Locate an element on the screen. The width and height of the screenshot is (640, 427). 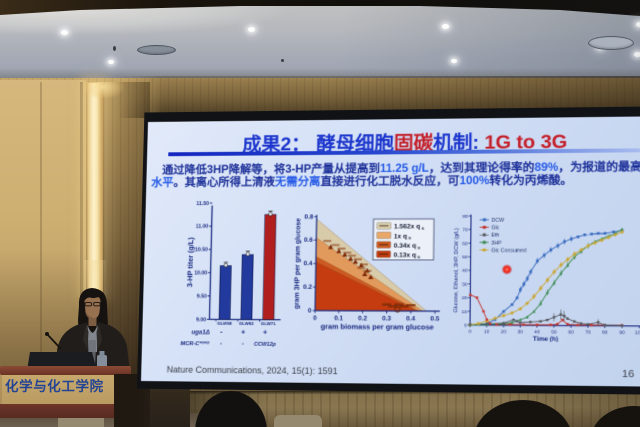
svg-text: GLW63 is located at coordinates (247, 323).